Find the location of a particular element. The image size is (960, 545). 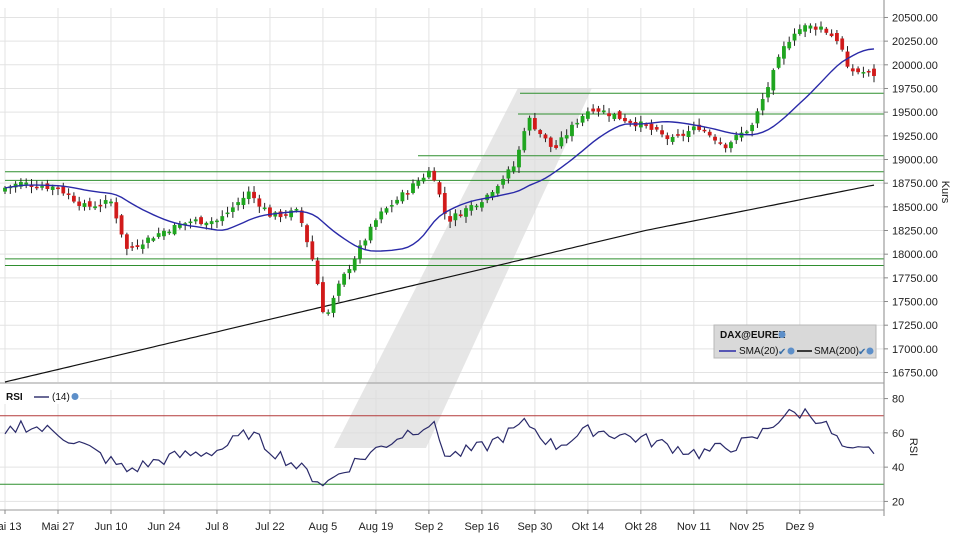

x-tick-label: Sep 2 is located at coordinates (429, 527).